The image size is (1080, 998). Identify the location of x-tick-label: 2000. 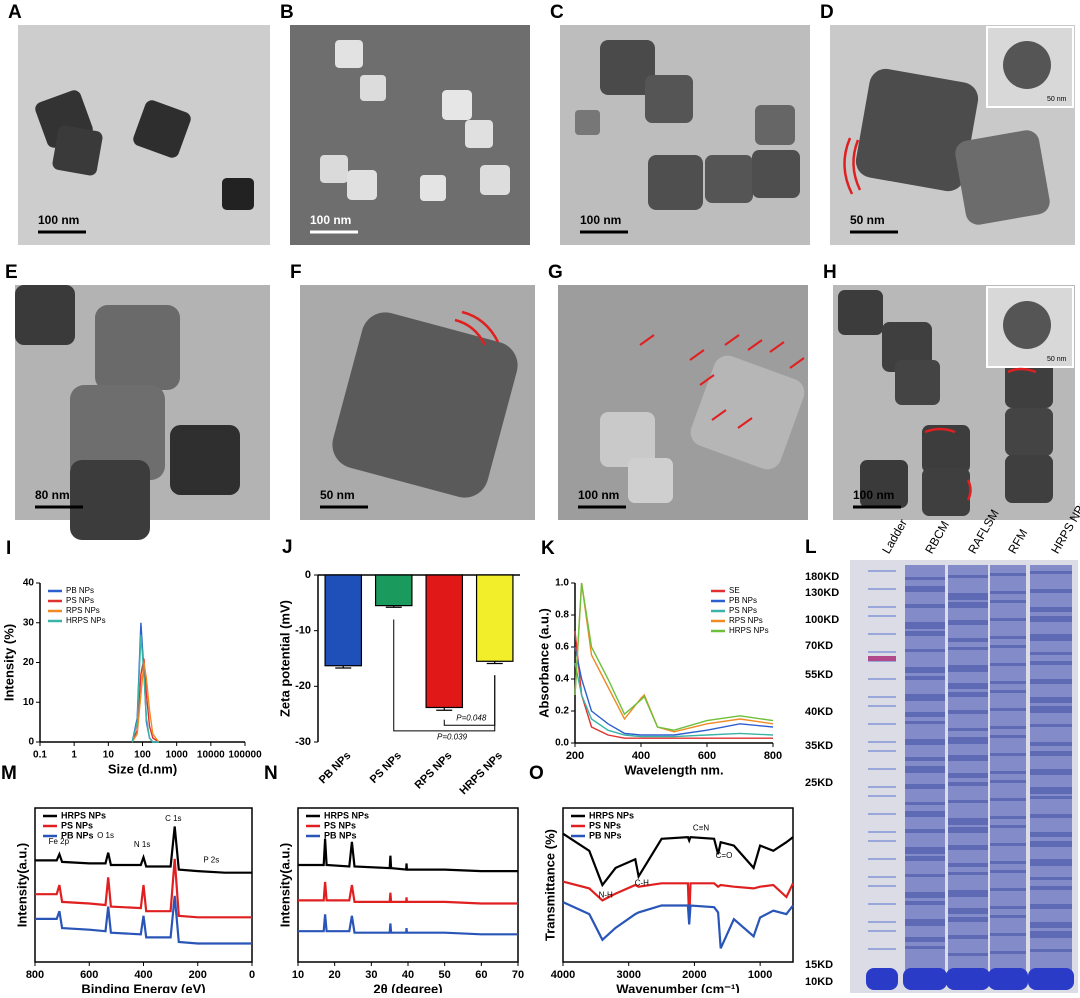
(694, 975).